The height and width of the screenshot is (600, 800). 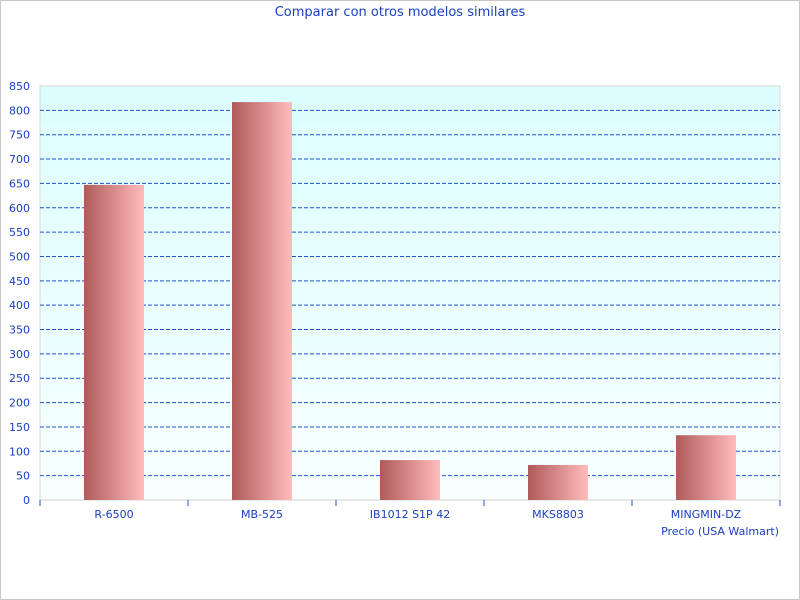 What do you see at coordinates (19, 183) in the screenshot?
I see `y-tick-label: 650` at bounding box center [19, 183].